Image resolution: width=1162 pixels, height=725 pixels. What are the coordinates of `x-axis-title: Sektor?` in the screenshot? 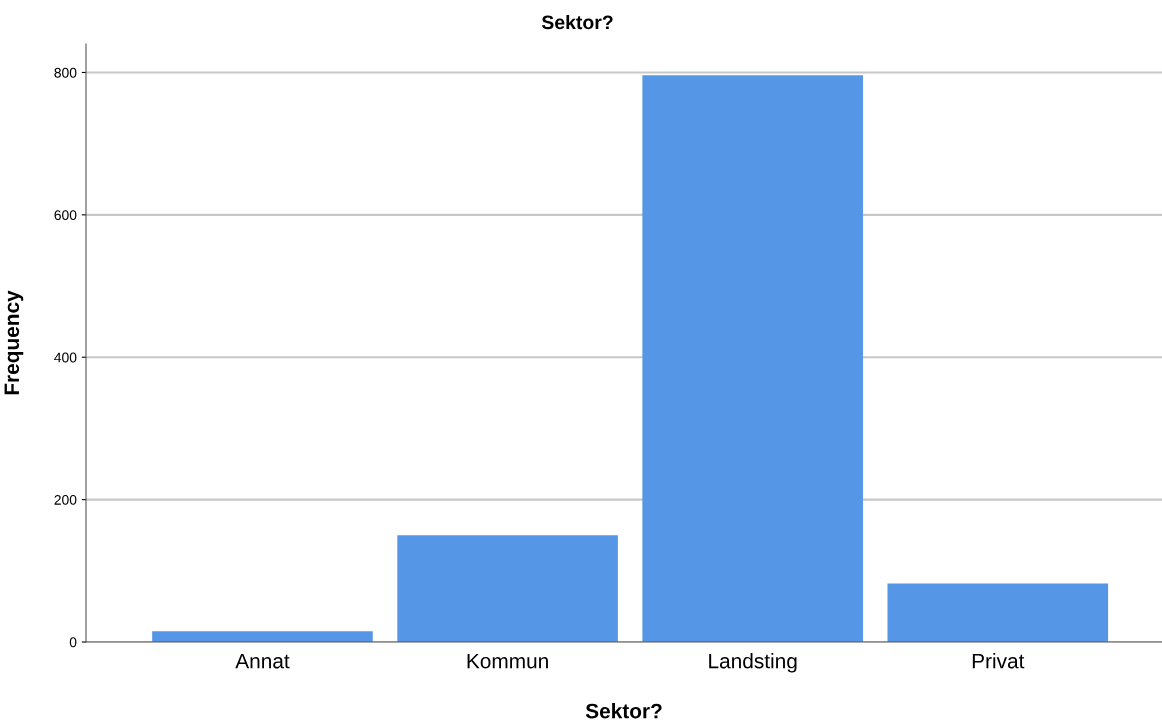 It's located at (623, 711).